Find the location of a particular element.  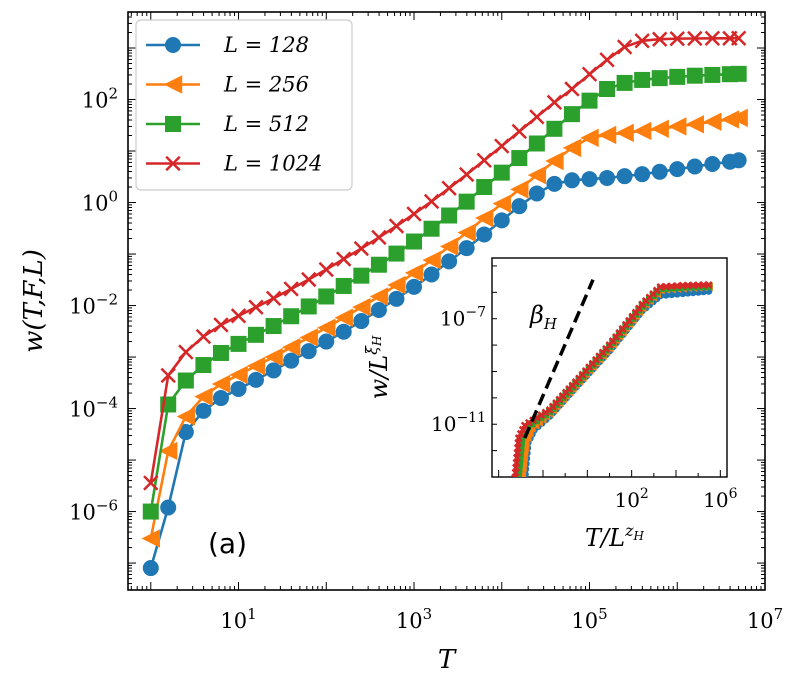

legend-item: L = 512 is located at coordinates (227, 124).